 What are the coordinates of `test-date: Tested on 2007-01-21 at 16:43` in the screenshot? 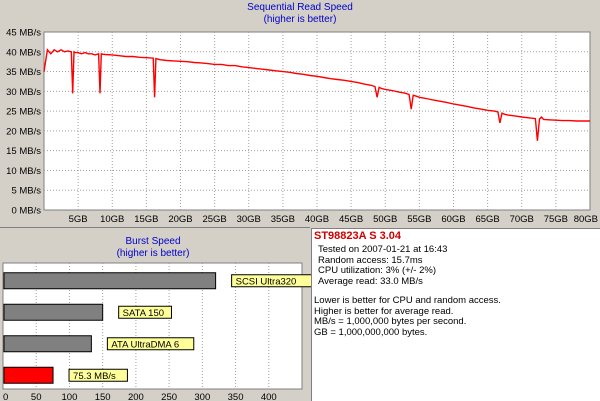 It's located at (383, 249).